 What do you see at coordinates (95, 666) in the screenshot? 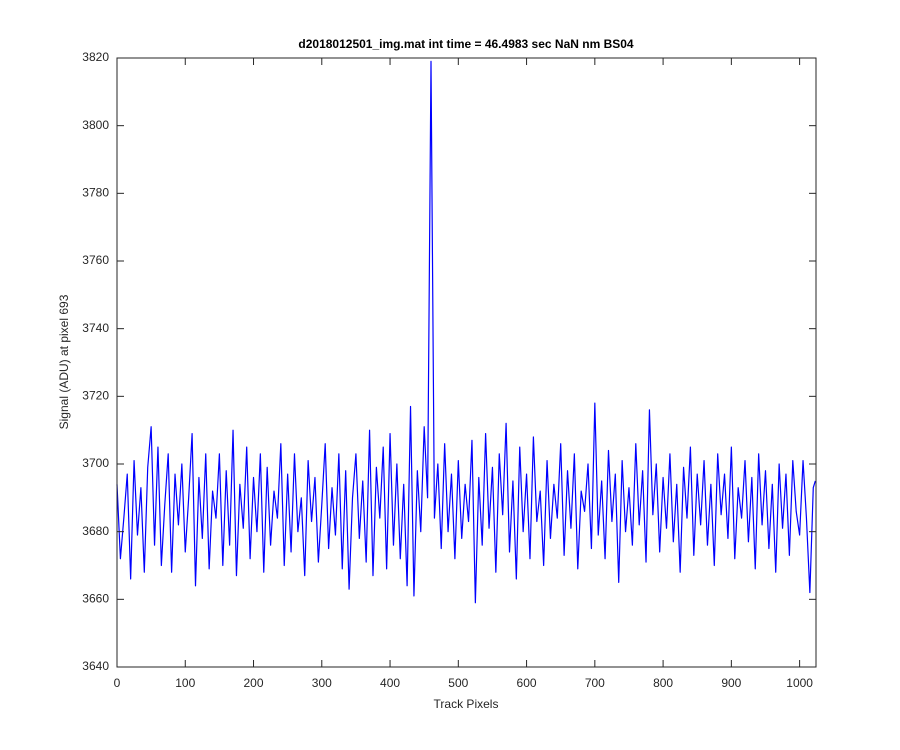
I see `y-tick-label: 3640` at bounding box center [95, 666].